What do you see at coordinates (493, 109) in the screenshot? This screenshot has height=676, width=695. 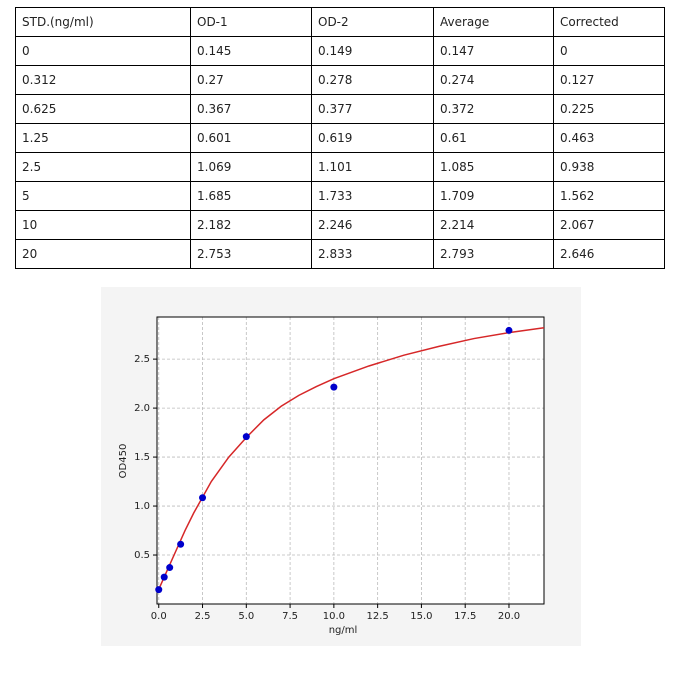 I see `cell: 0.372` at bounding box center [493, 109].